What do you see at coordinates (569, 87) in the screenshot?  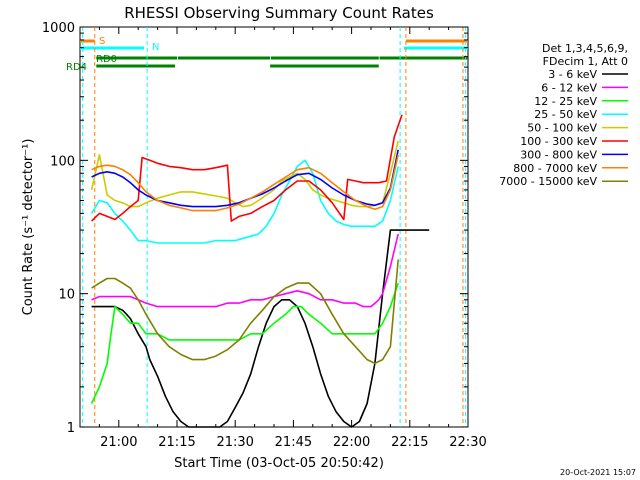 I see `legend-label: 6 - 12 keV` at bounding box center [569, 87].